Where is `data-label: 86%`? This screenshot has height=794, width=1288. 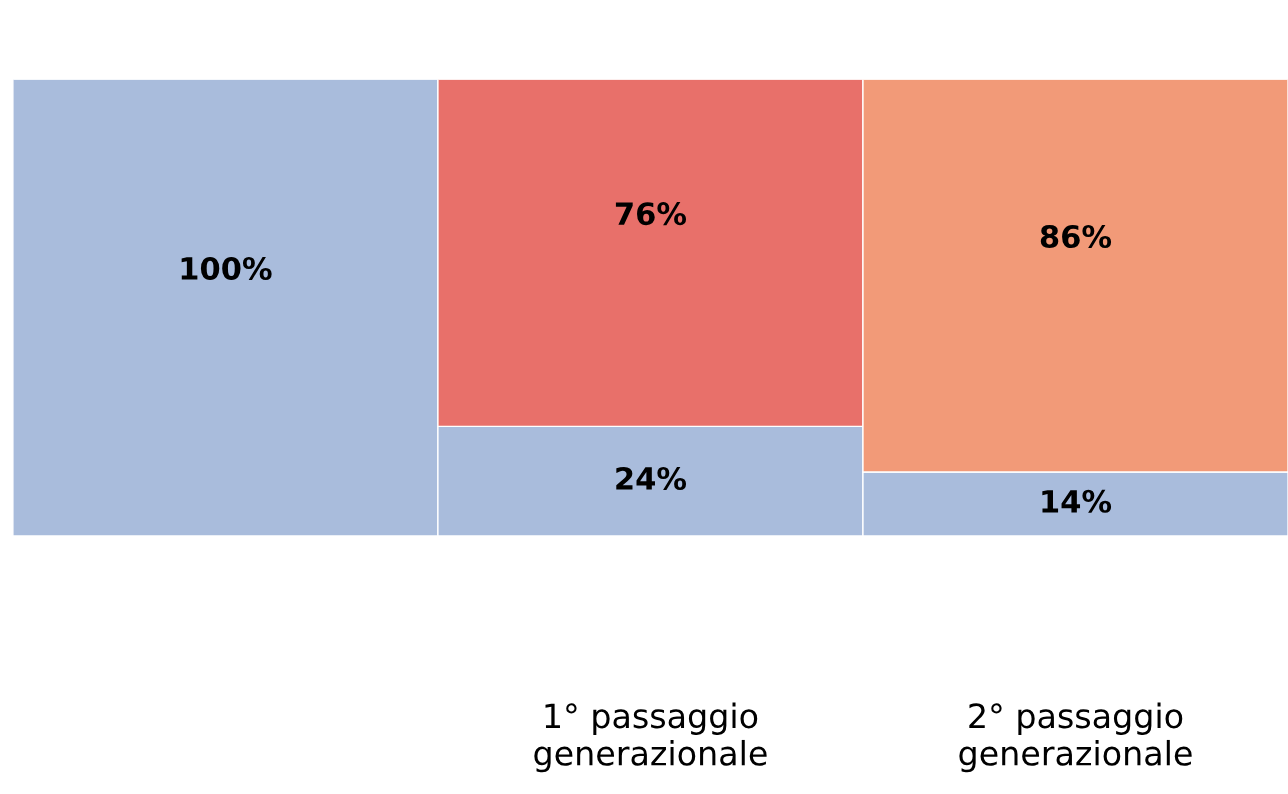
data-label: 86% is located at coordinates (1076, 236).